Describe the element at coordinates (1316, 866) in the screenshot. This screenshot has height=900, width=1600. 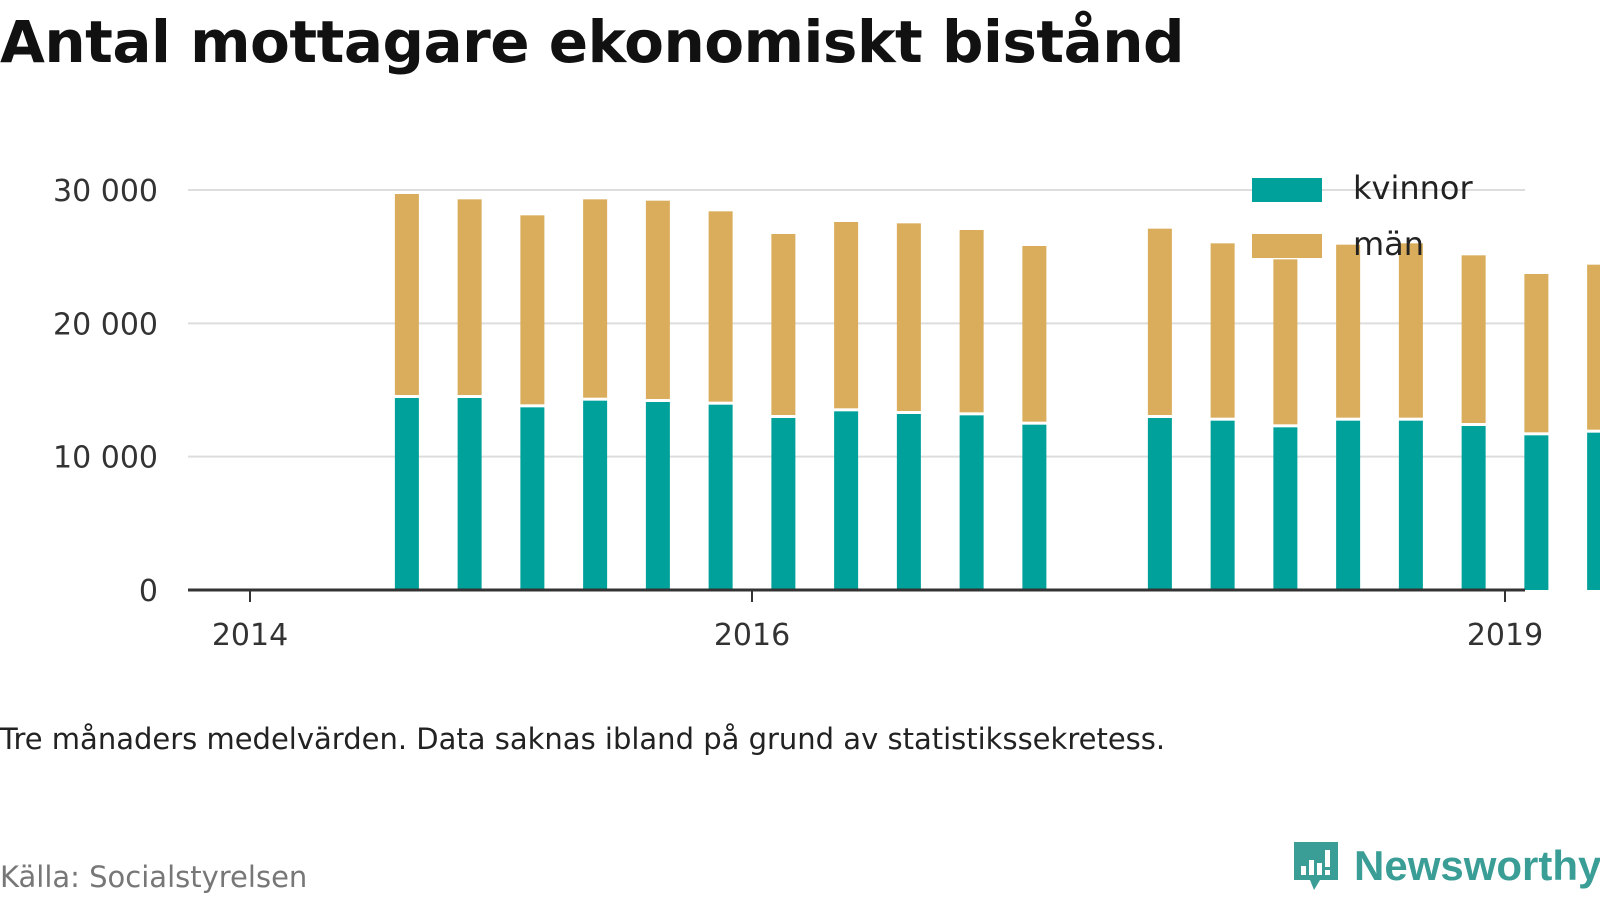
I see `newsworthy-logo-icon` at that location.